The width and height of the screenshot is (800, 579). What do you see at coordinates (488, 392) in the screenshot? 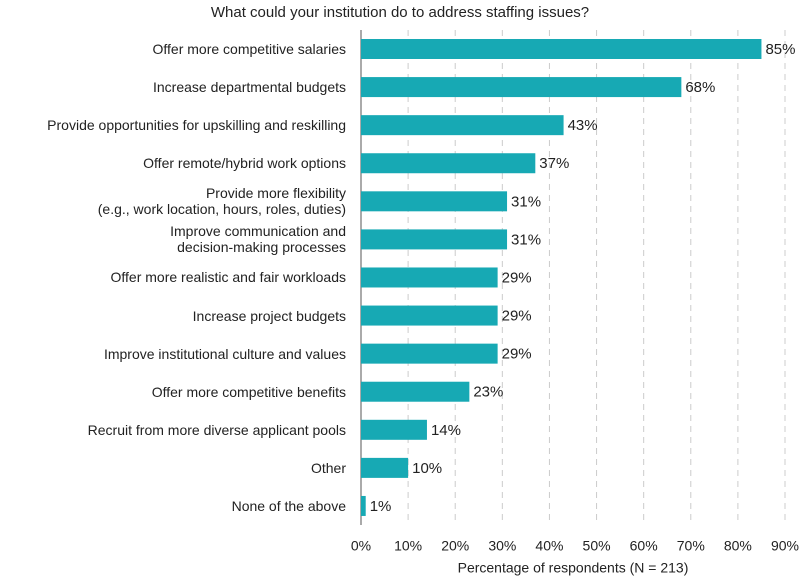
I see `value-label: 23%` at bounding box center [488, 392].